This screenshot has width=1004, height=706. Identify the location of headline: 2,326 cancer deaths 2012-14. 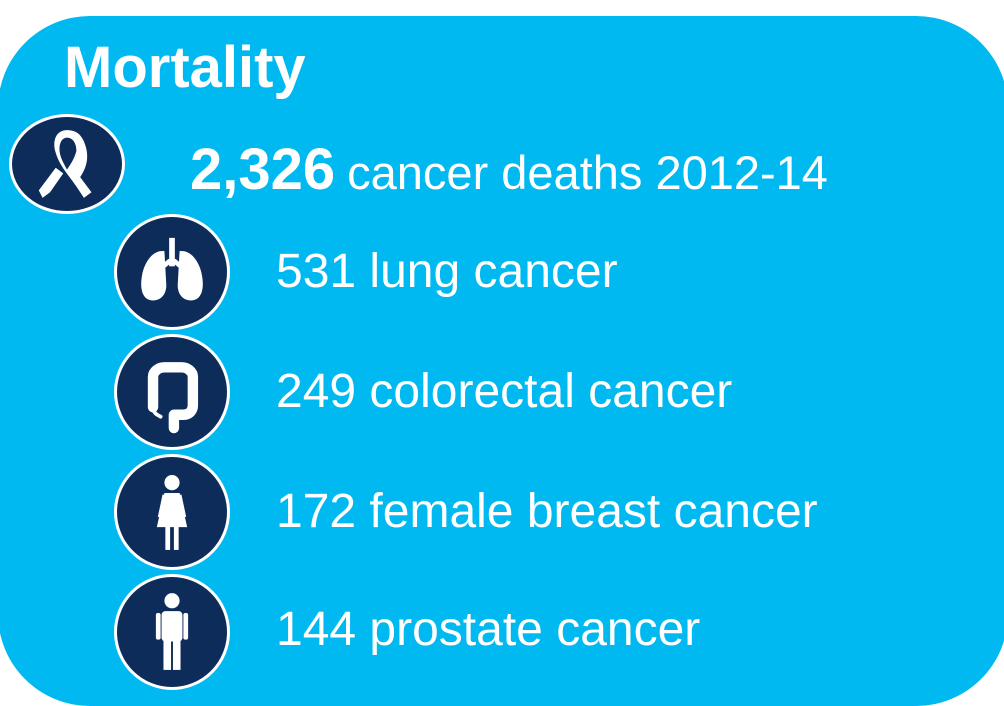
(509, 169).